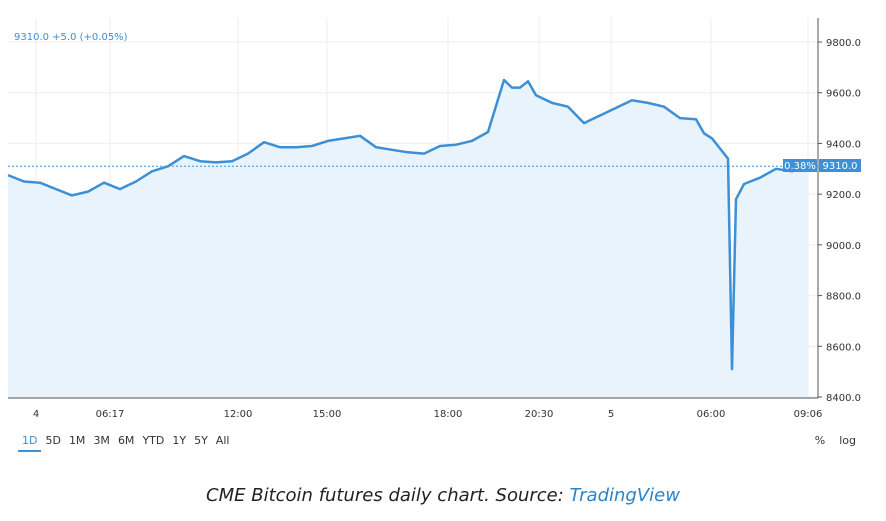  I want to click on y-tick-label: 9000.0, so click(843, 246).